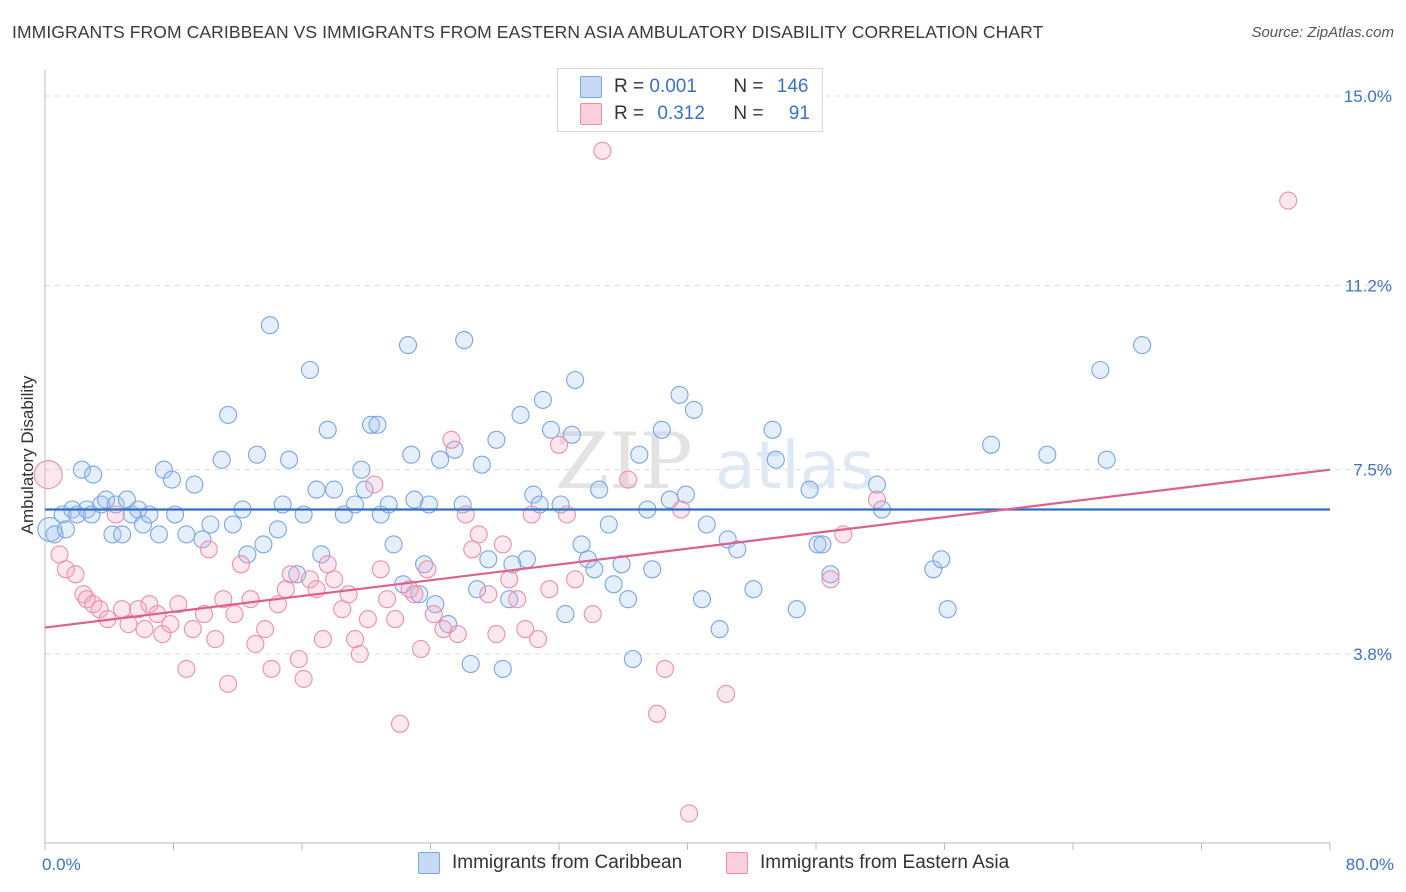 The height and width of the screenshot is (892, 1406). What do you see at coordinates (690, 100) in the screenshot?
I see `stats-legend: R = 0.001 N = 146 R = 0.312 N = 91` at bounding box center [690, 100].